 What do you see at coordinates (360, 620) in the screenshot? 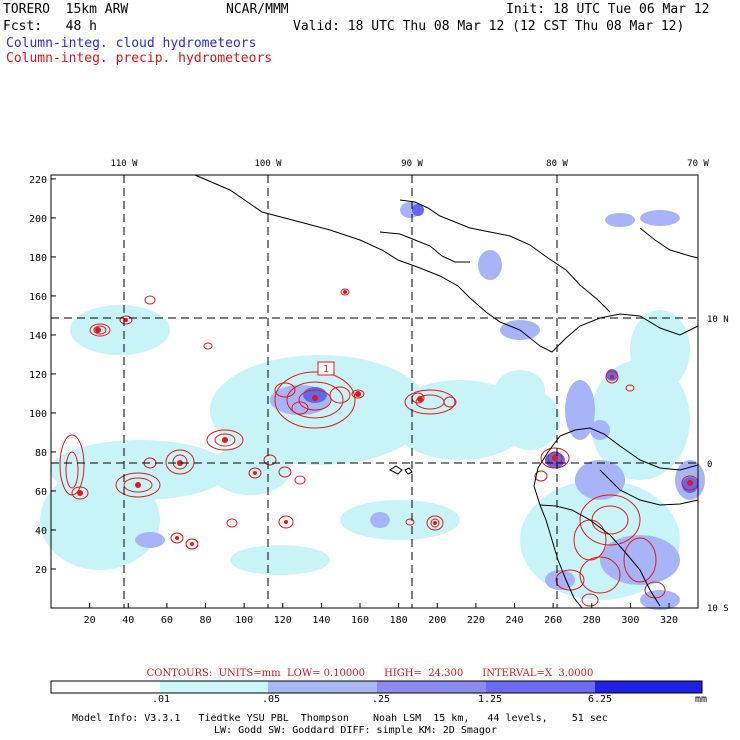
I see `x-tick-label: 160` at bounding box center [360, 620].